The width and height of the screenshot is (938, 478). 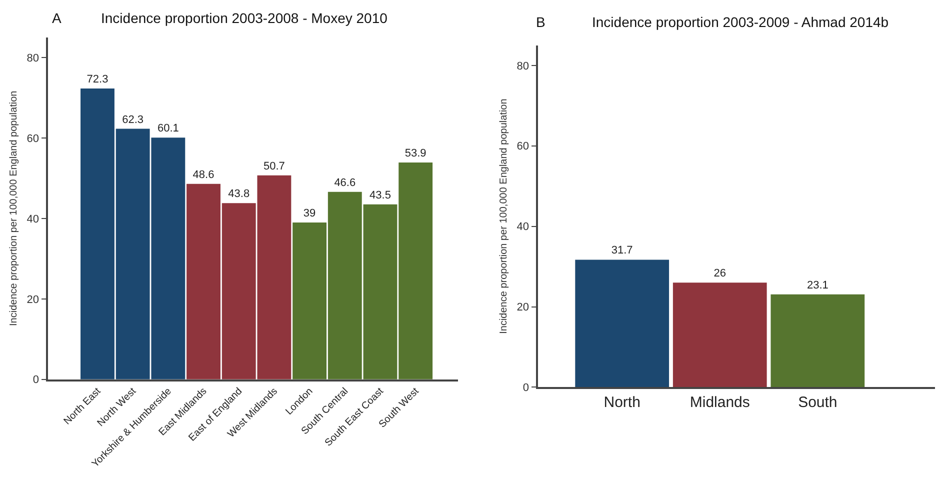 What do you see at coordinates (720, 274) in the screenshot?
I see `data-label: 26` at bounding box center [720, 274].